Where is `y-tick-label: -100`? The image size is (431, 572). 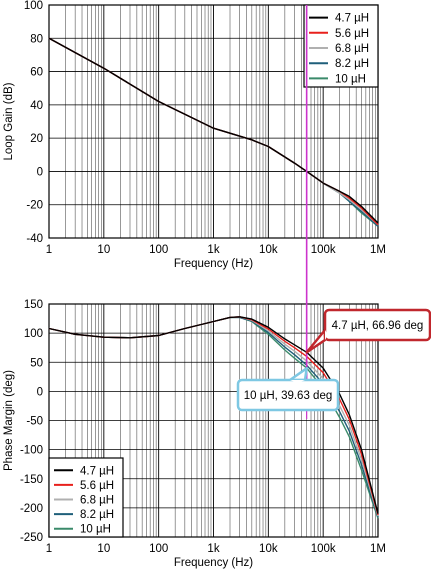
y-tick-label: -100 is located at coordinates (31, 451).